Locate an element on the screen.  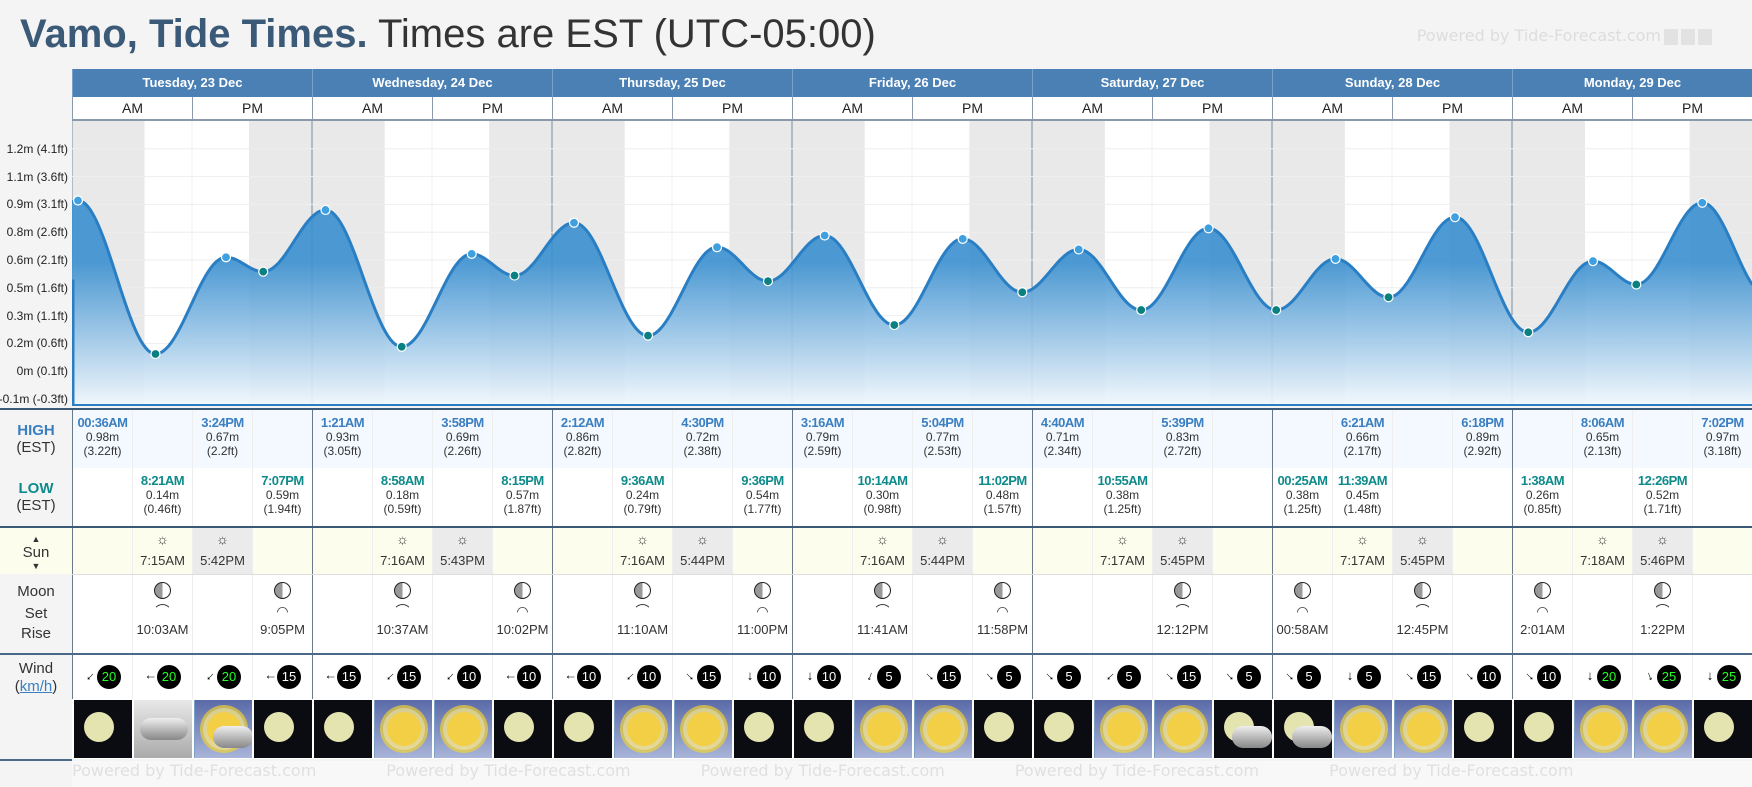
high-time: 8:06AM is located at coordinates (1602, 422).